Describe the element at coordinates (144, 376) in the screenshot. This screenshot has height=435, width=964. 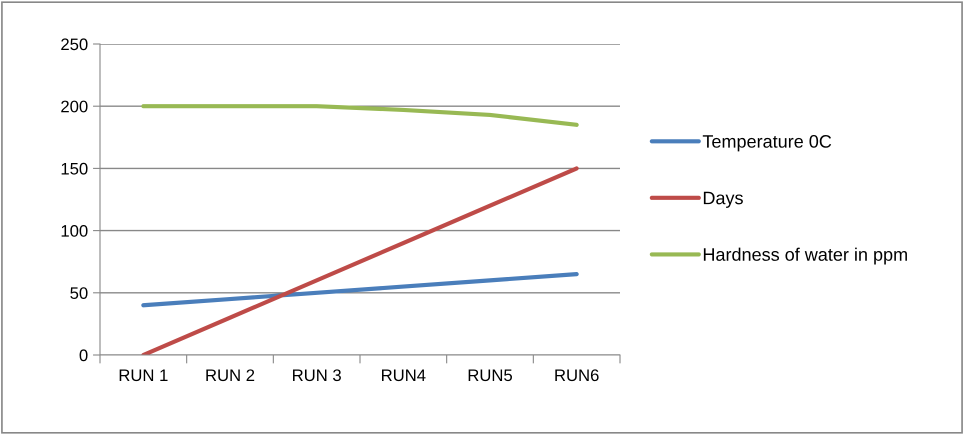
I see `x-tick-label: RUN 1` at that location.